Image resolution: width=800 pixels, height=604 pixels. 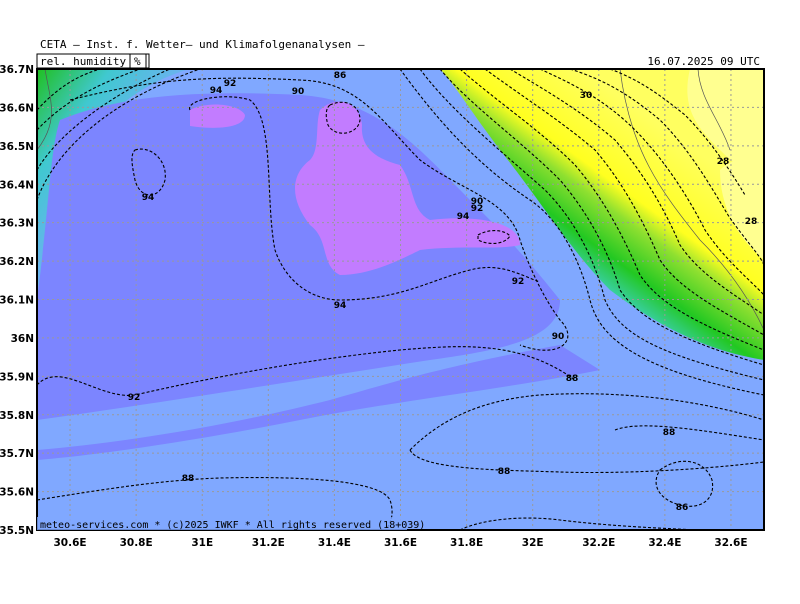 I want to click on lon-label: 32.4E, so click(x=664, y=543).